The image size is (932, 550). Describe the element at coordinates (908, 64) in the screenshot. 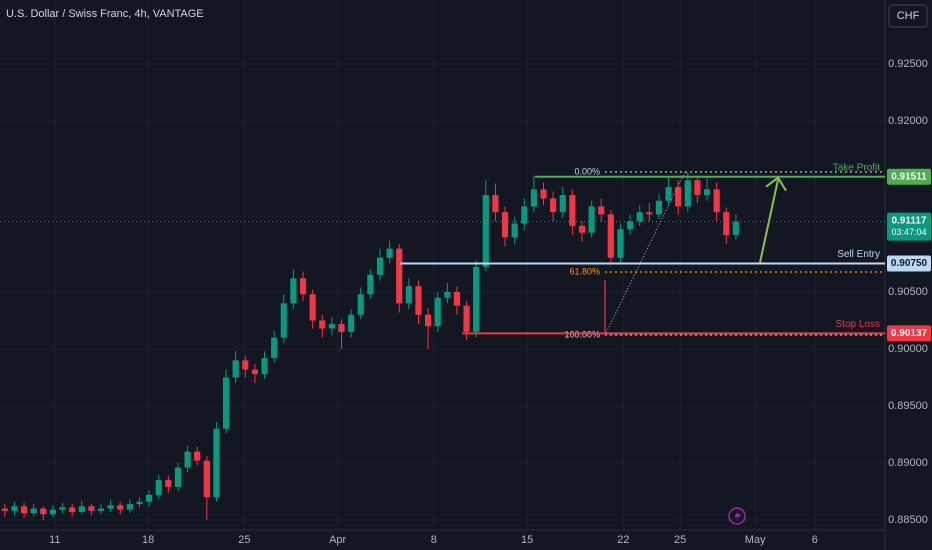

I see `y-tick-label: 0.92500` at that location.